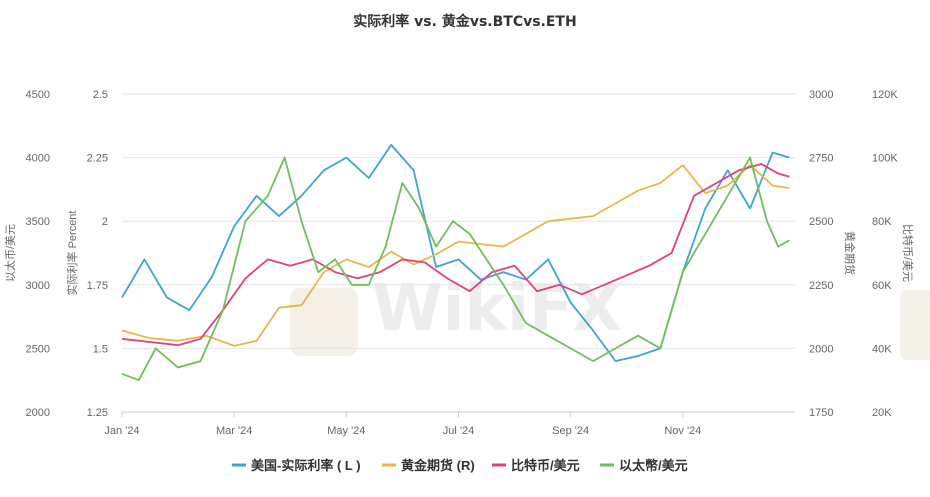 Image resolution: width=930 pixels, height=497 pixels. What do you see at coordinates (346, 431) in the screenshot?
I see `x-tick-label: May '24` at bounding box center [346, 431].